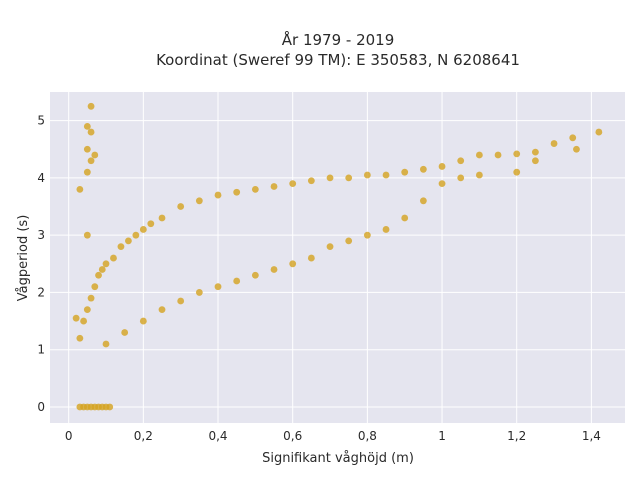 The height and width of the screenshot is (480, 640). I want to click on x-tick-label: 0,4, so click(217, 436).